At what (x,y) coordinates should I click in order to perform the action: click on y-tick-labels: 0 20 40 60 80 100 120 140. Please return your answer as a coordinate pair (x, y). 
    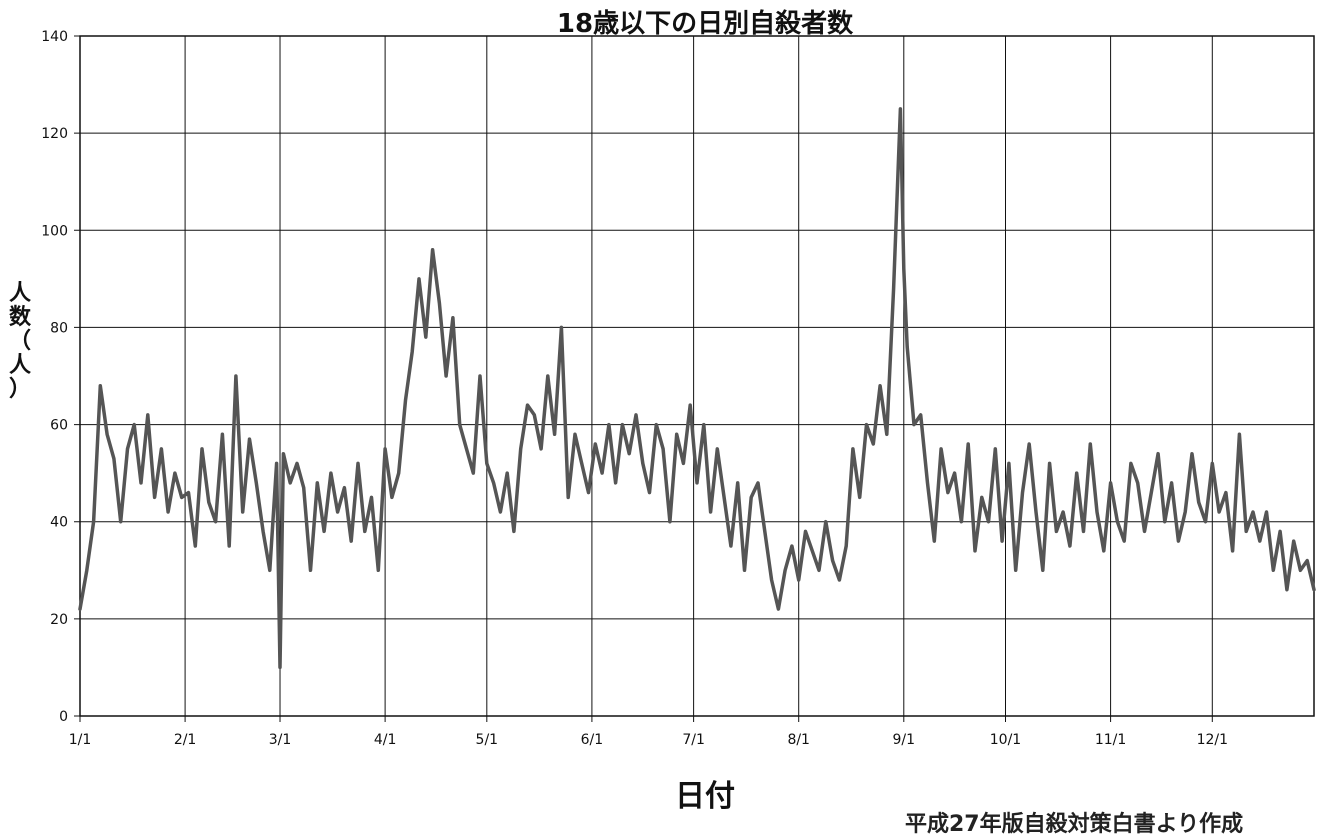
    Looking at the image, I should click on (54, 377).